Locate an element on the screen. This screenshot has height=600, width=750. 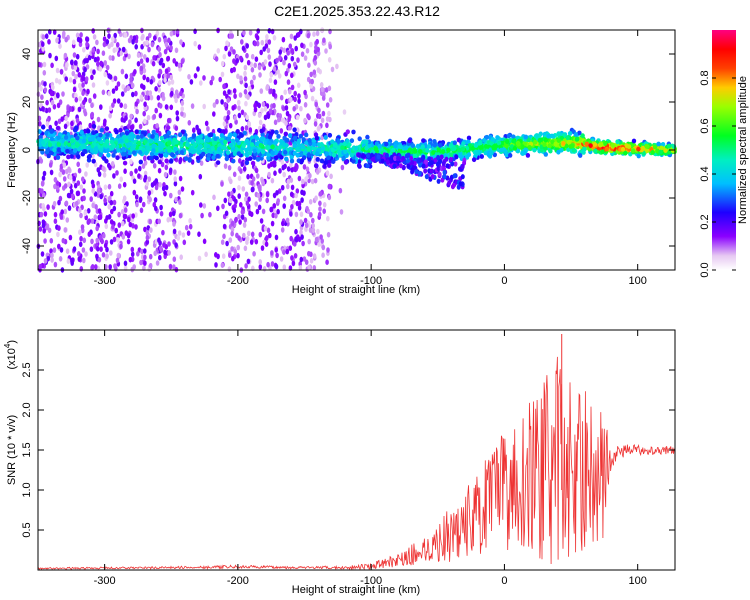
spectrogram-x-tick-label: 100 is located at coordinates (638, 281).